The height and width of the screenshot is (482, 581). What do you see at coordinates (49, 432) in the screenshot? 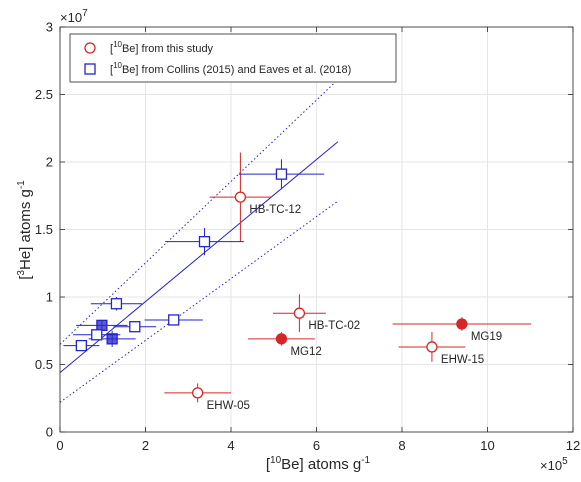
I see `y-tick-label: 0` at bounding box center [49, 432].